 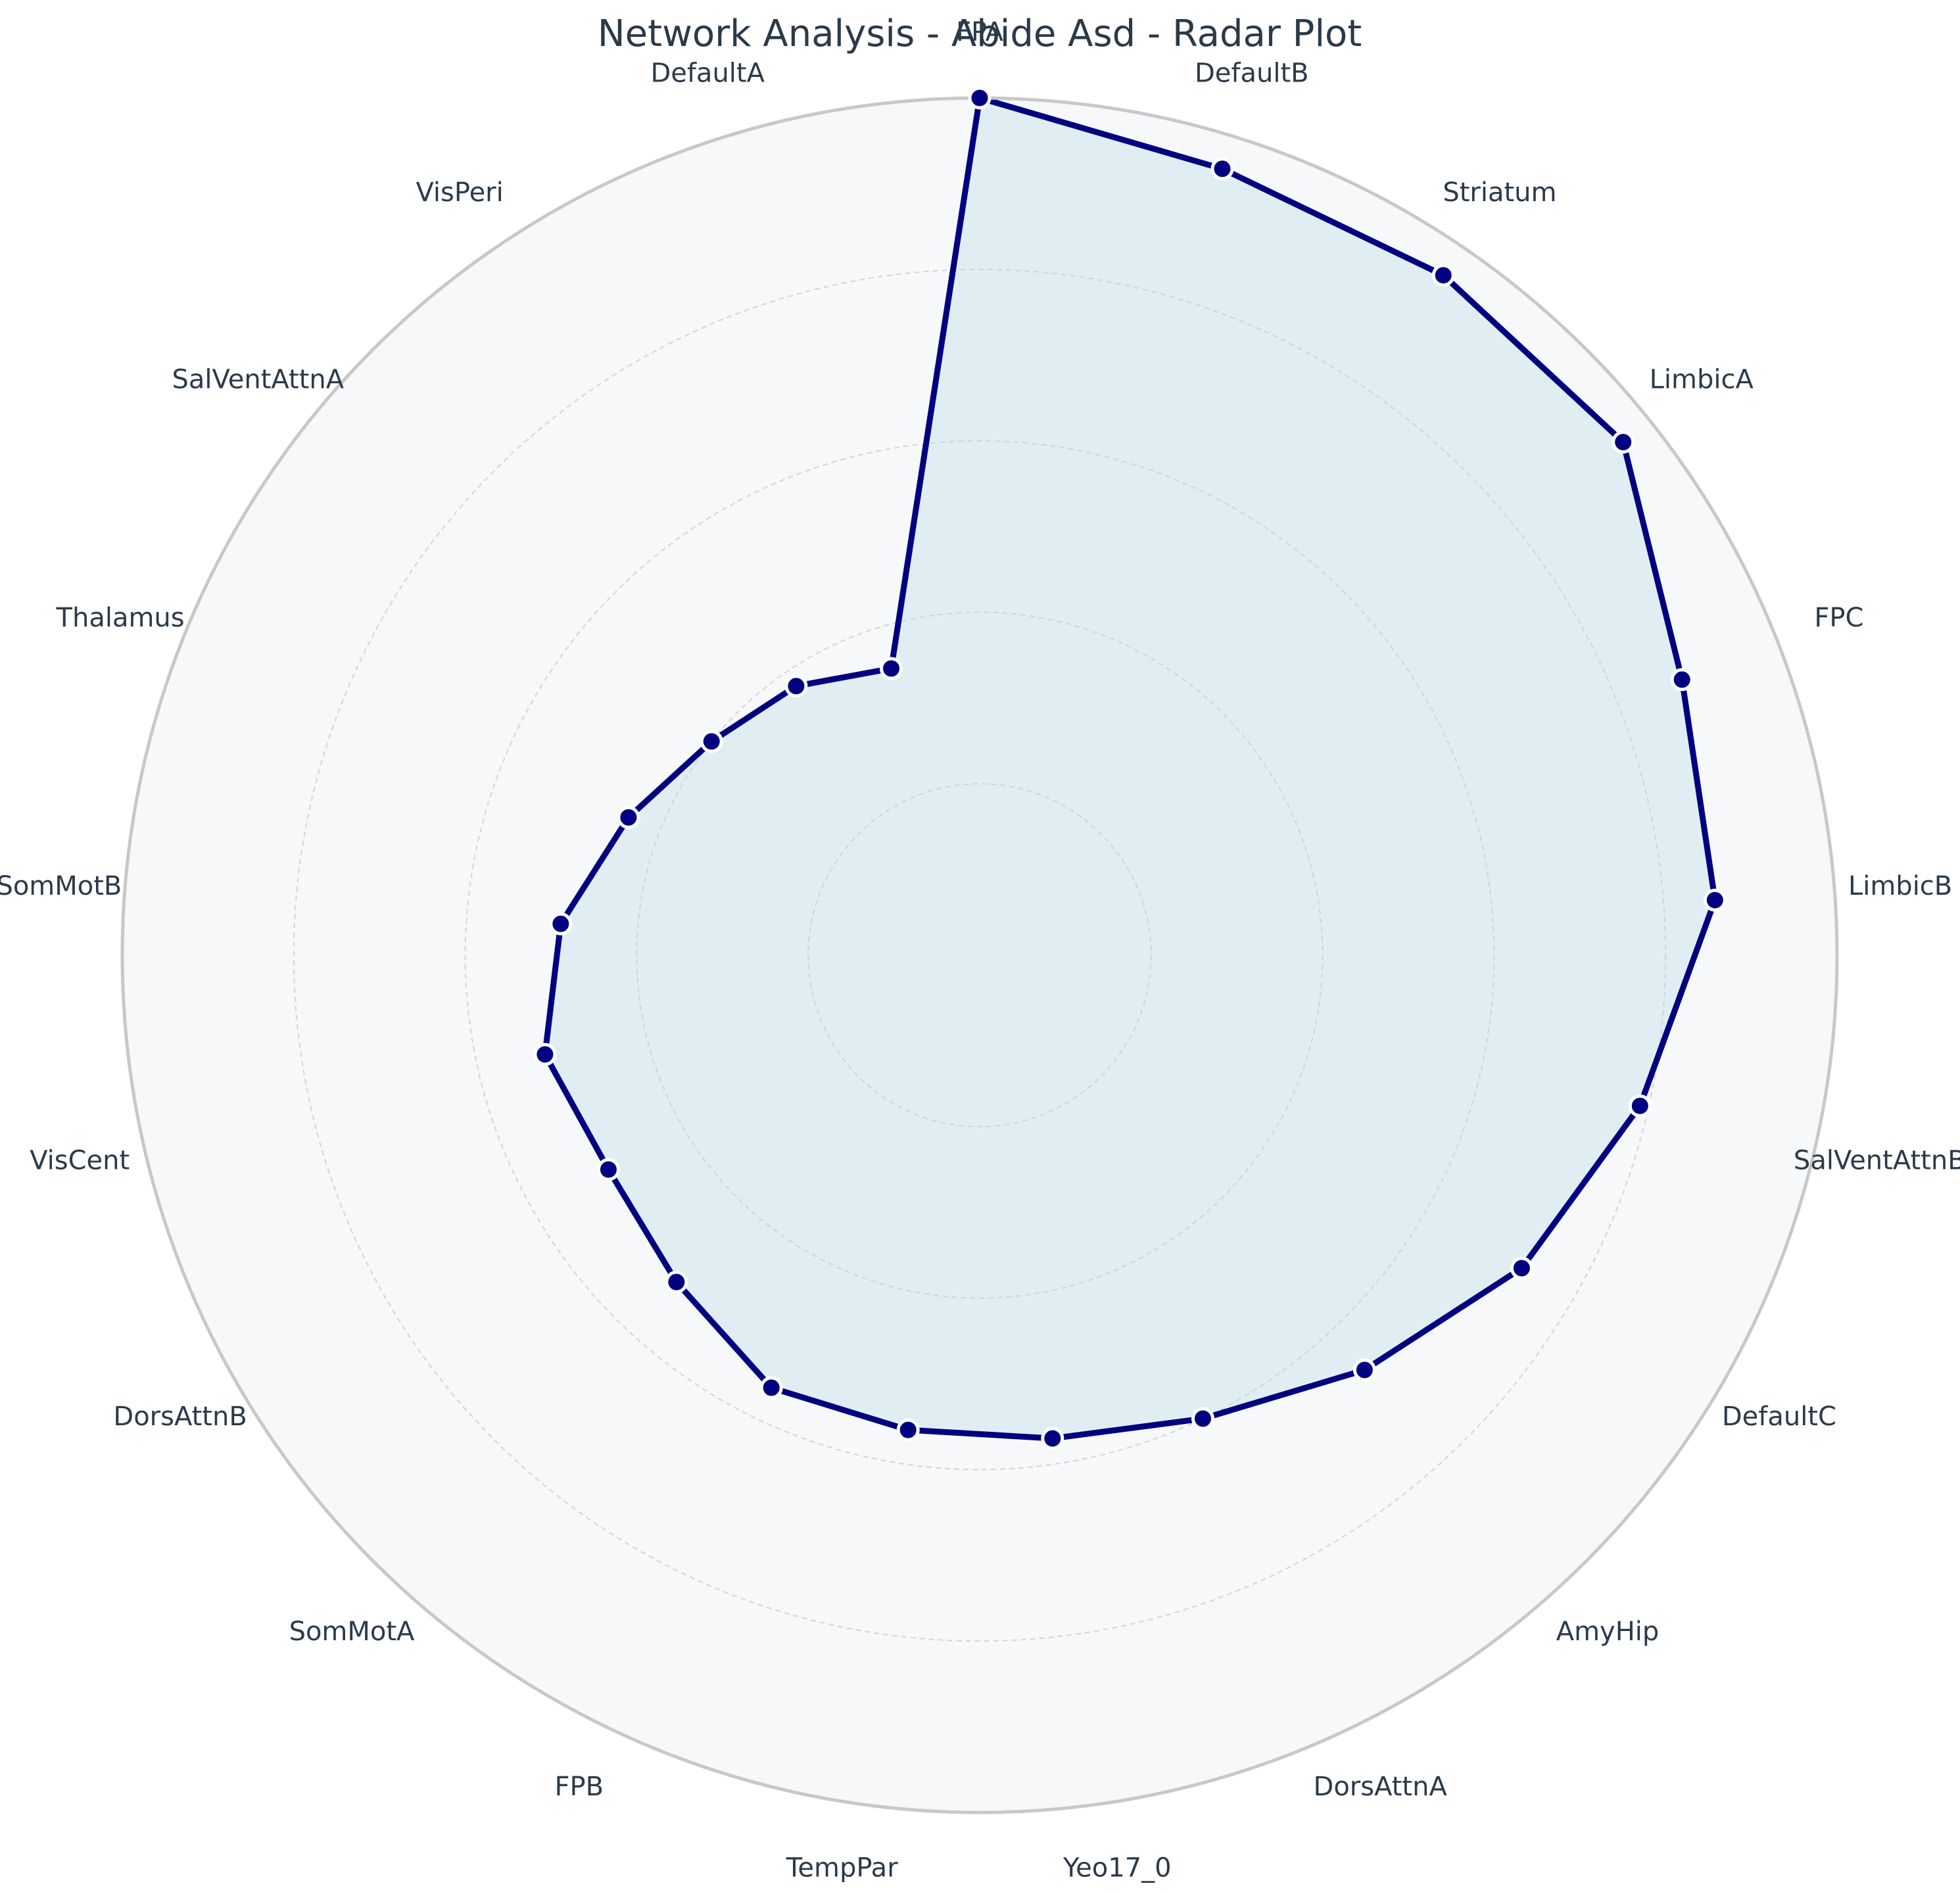 I want to click on radial-gridline, so click(x=979, y=955).